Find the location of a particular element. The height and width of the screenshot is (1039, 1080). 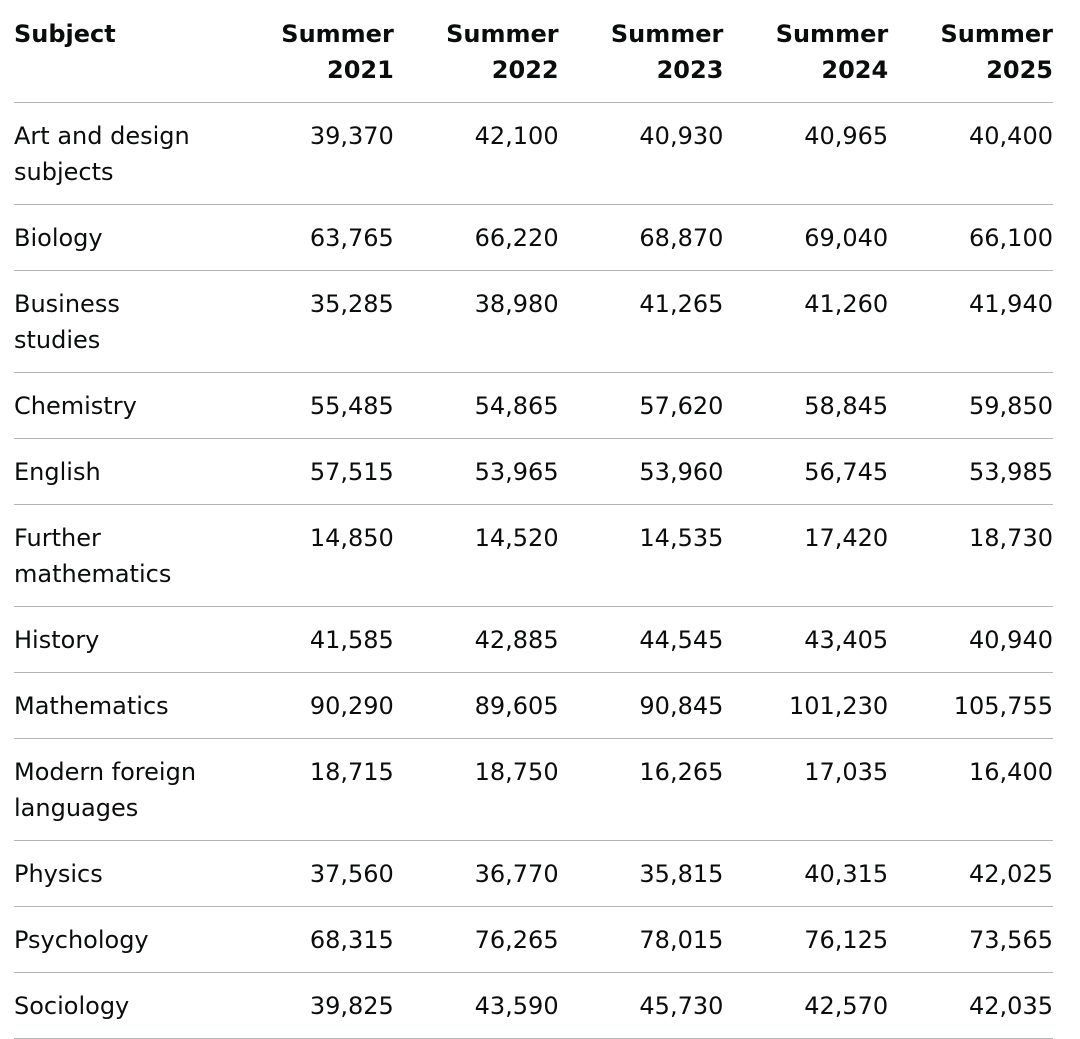

value-cell: 16,400 is located at coordinates (970, 789).